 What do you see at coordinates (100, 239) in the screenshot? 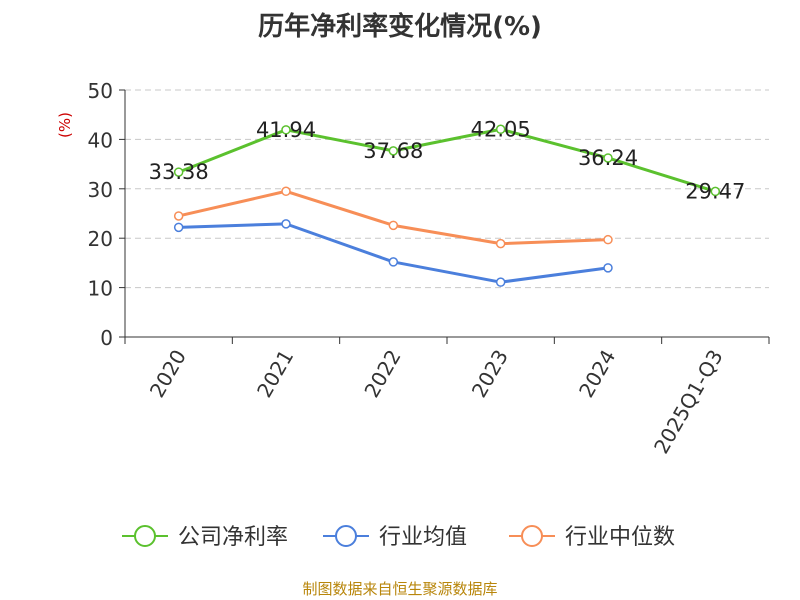
I see `y-tick-label: 20` at bounding box center [100, 239].